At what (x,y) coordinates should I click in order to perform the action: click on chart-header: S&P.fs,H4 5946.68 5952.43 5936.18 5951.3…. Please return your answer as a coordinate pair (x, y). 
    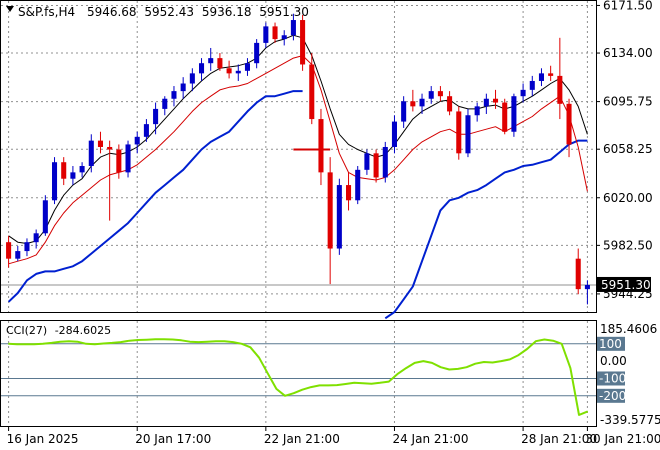
    Looking at the image, I should click on (157, 12).